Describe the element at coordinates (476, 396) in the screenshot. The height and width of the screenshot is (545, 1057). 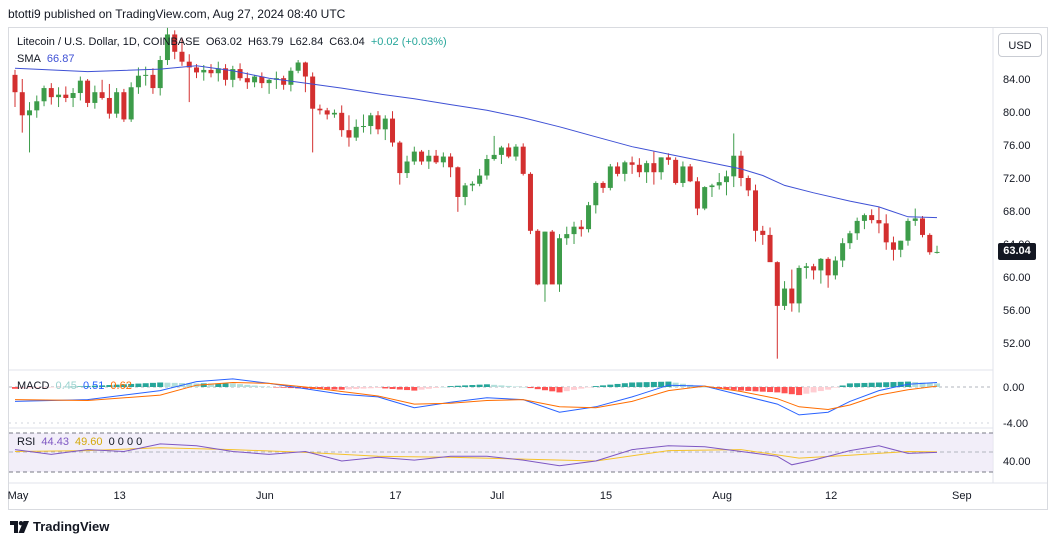
I see `macd-signal-line` at that location.